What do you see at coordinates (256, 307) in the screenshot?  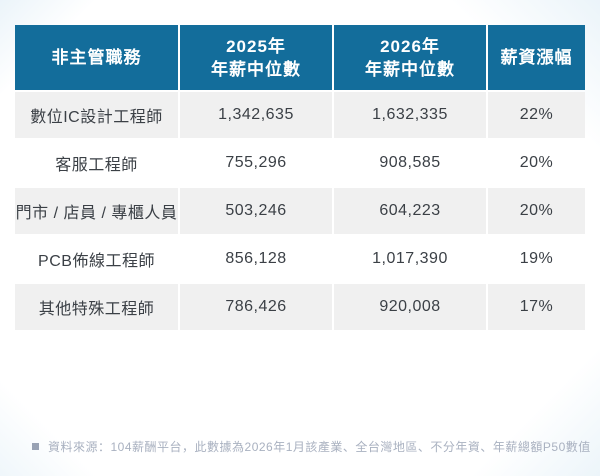 I see `cell-salary-2025: 786,426` at bounding box center [256, 307].